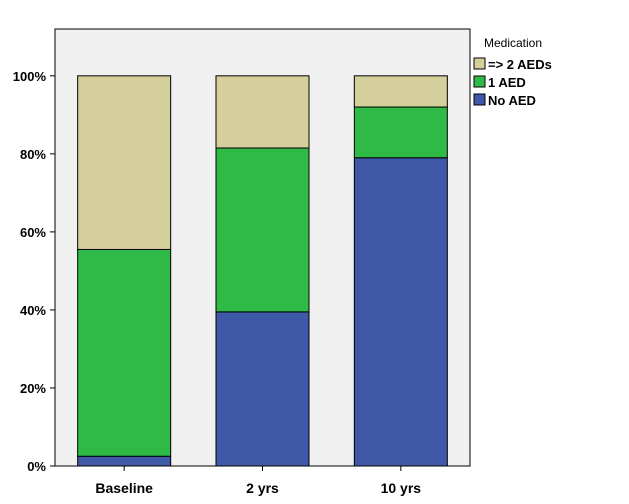 Image resolution: width=629 pixels, height=504 pixels. What do you see at coordinates (479, 63) in the screenshot?
I see `legend-swatch-2-aeds` at bounding box center [479, 63].